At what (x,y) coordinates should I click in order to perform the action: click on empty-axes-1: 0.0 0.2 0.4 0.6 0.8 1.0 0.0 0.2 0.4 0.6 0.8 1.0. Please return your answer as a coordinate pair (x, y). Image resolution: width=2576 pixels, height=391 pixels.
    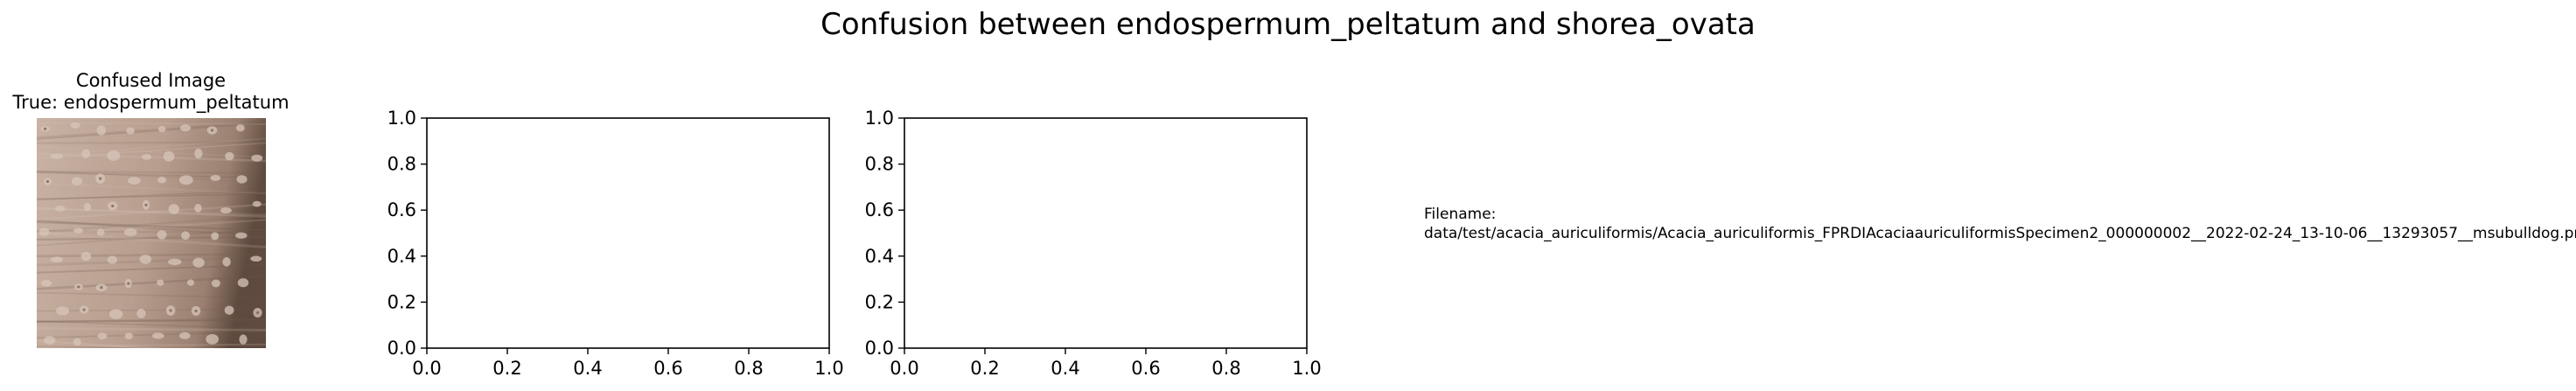
    Looking at the image, I should click on (615, 243).